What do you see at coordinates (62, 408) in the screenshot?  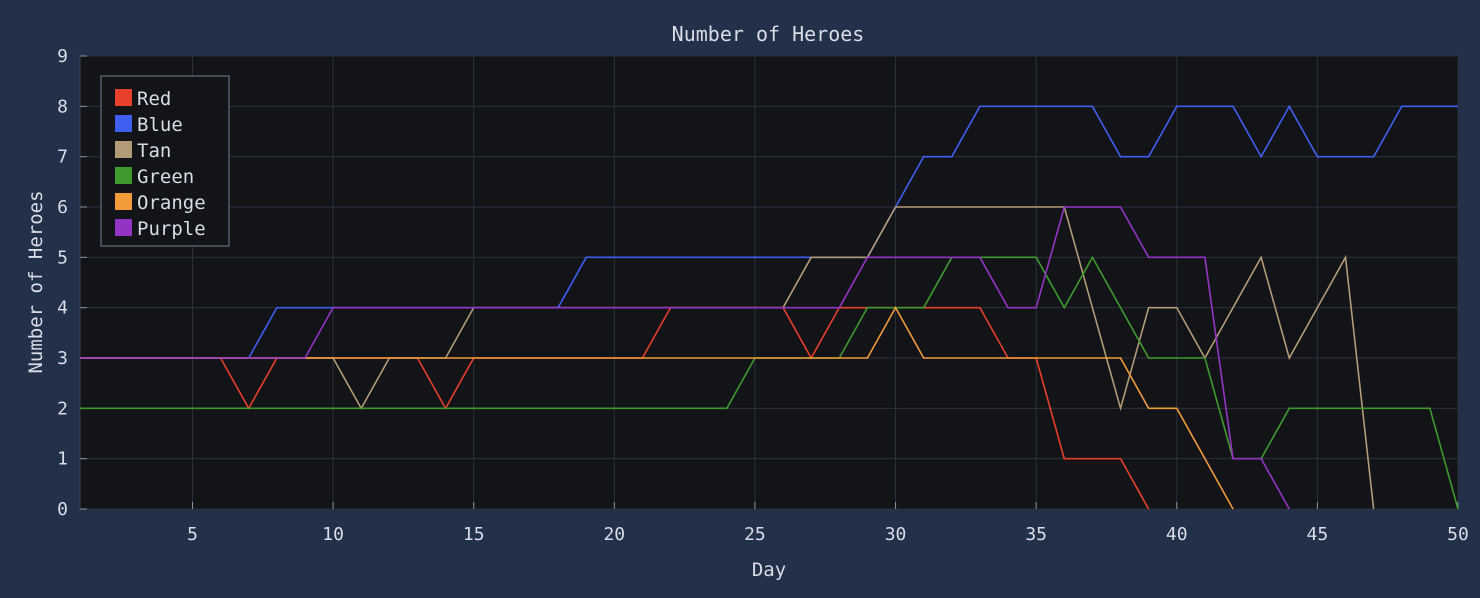 I see `y-tick-label: 2` at bounding box center [62, 408].